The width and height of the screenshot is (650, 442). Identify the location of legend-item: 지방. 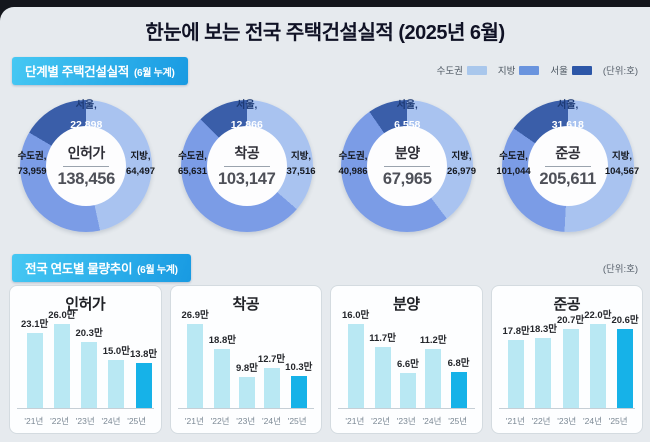
(519, 70).